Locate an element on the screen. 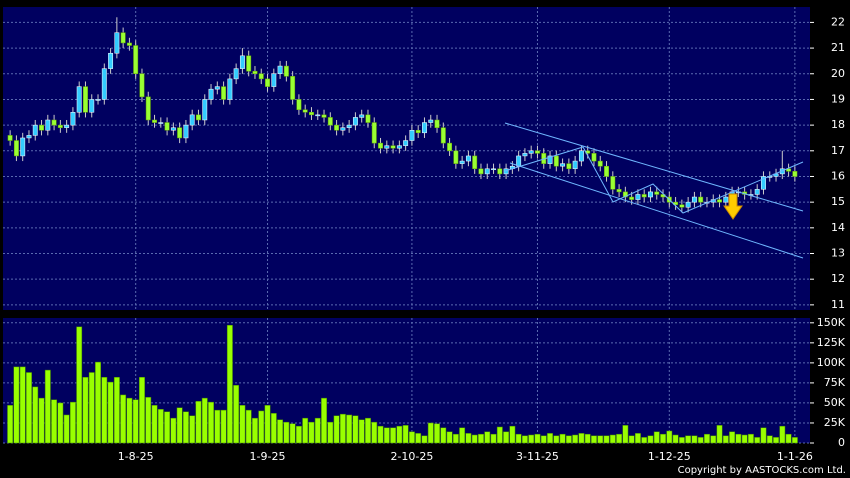 The height and width of the screenshot is (478, 850). y-tick-label: 75K is located at coordinates (835, 382).